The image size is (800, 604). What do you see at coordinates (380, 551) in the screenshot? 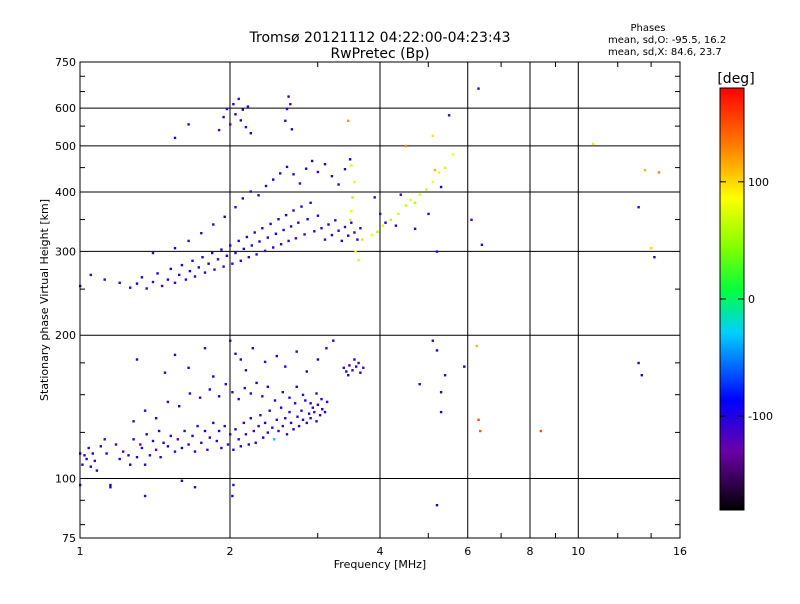
I see `x-tick-label: 4` at bounding box center [380, 551].